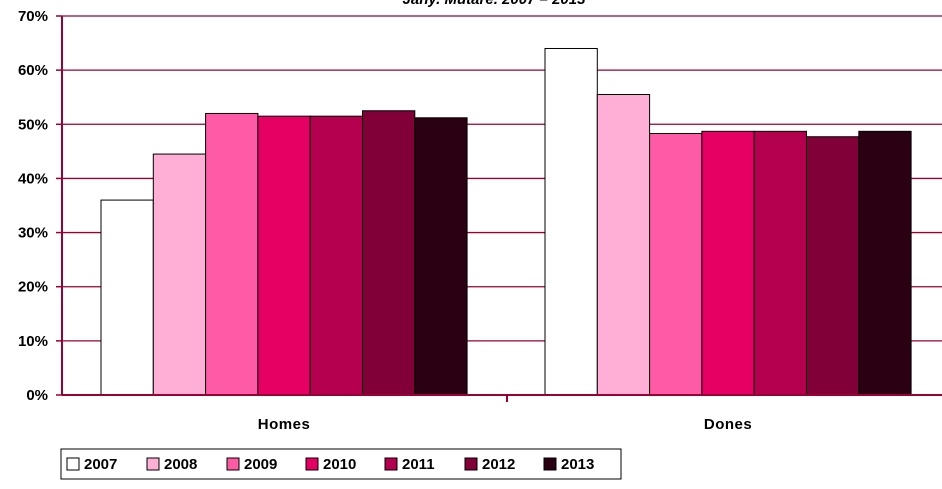 The width and height of the screenshot is (942, 489). What do you see at coordinates (728, 424) in the screenshot?
I see `category-label: Dones` at bounding box center [728, 424].